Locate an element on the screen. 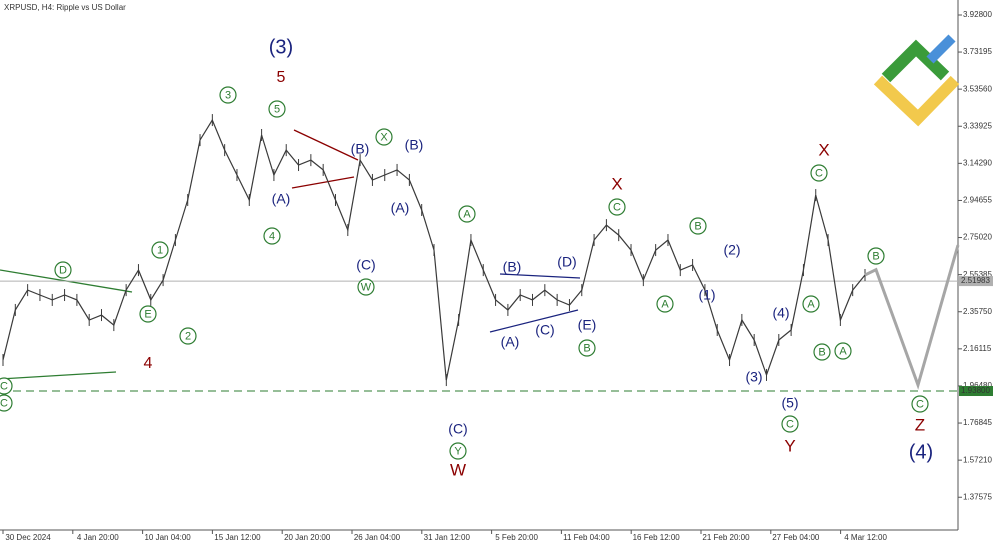  price-label: 1.93800 is located at coordinates (975, 390).